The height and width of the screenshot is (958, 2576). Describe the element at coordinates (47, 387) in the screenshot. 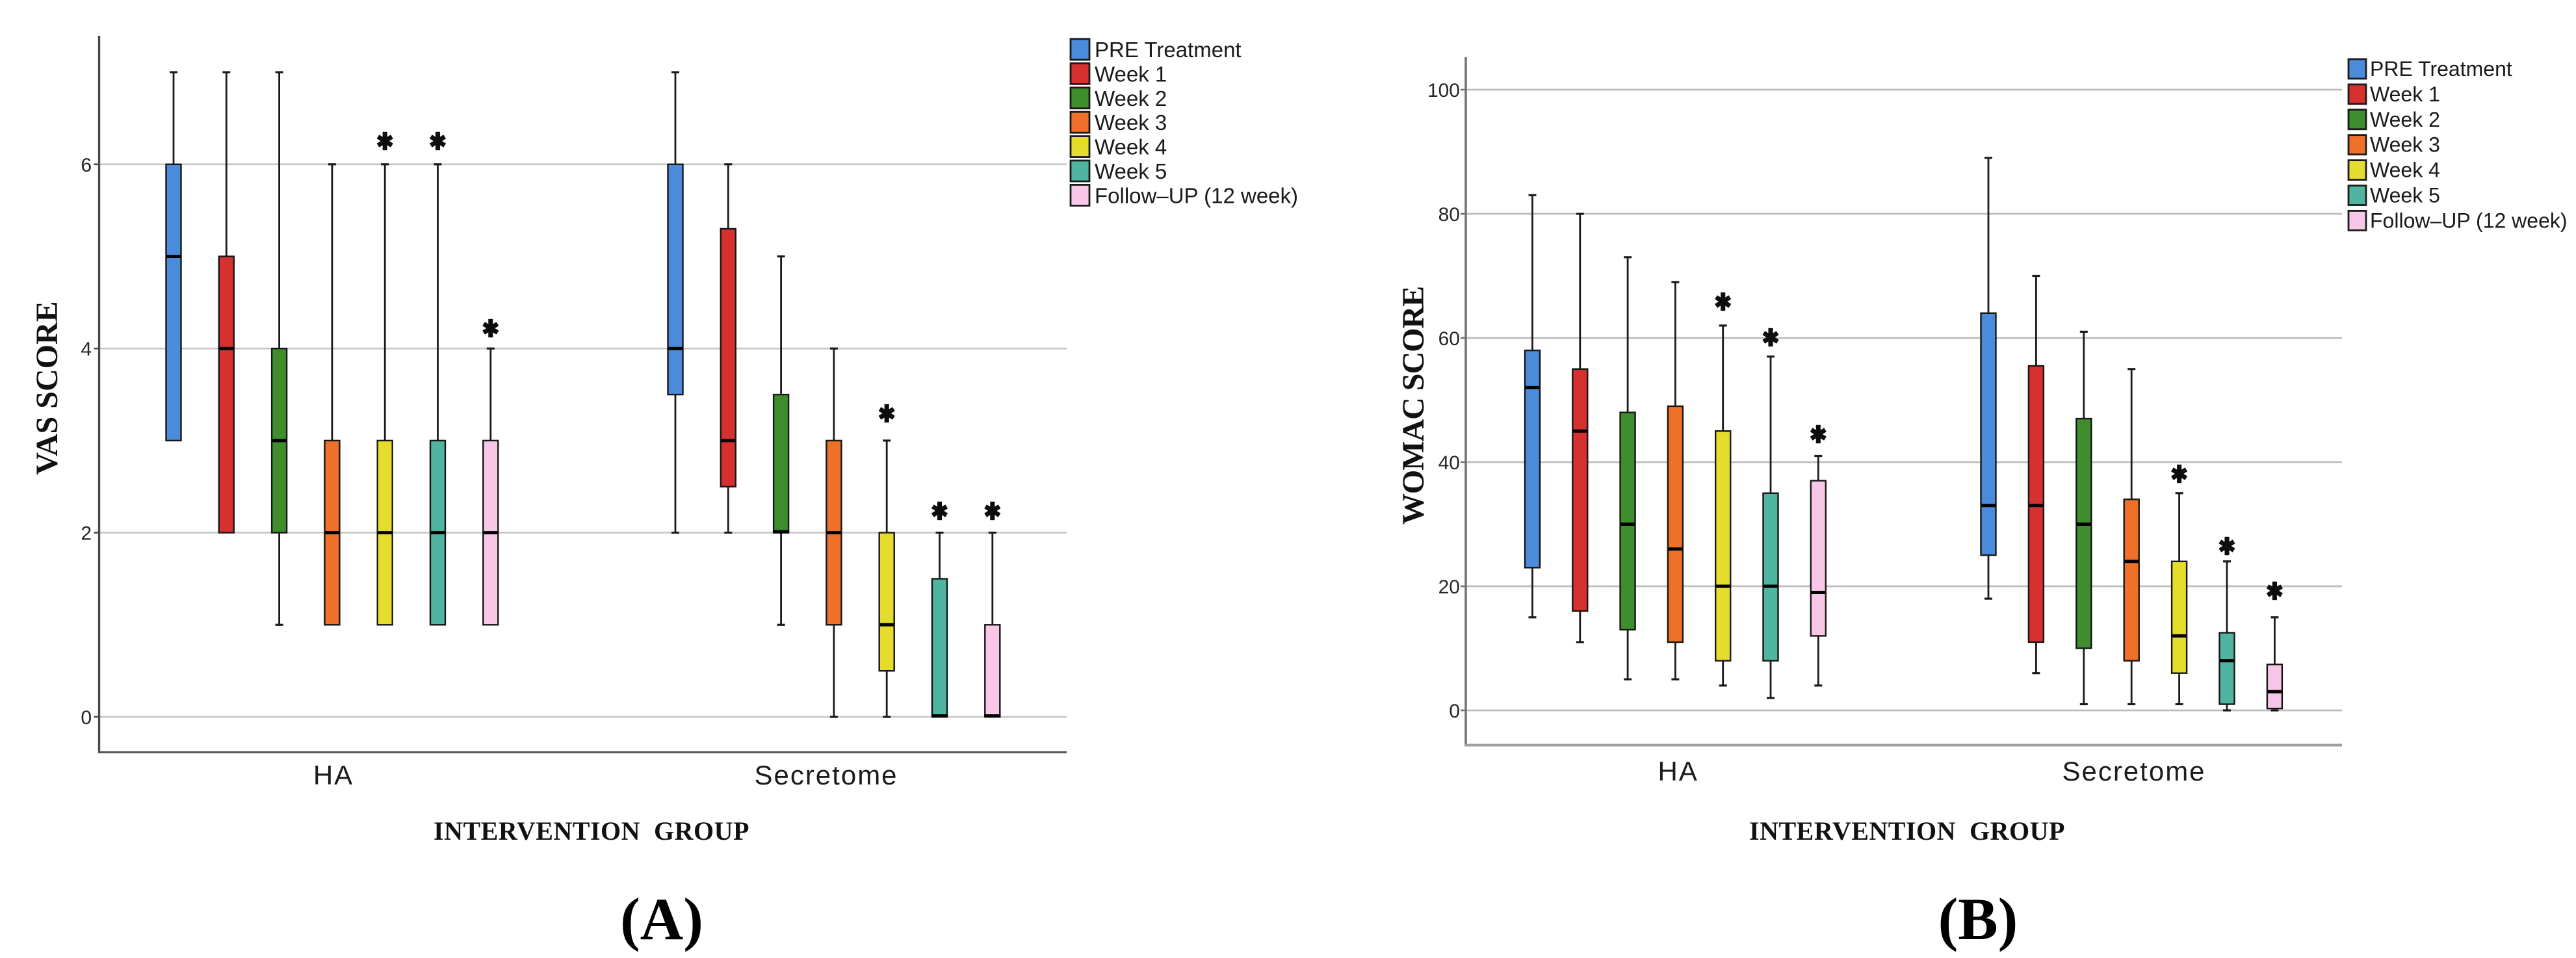

I see `svg-text: VAS SCORE` at that location.